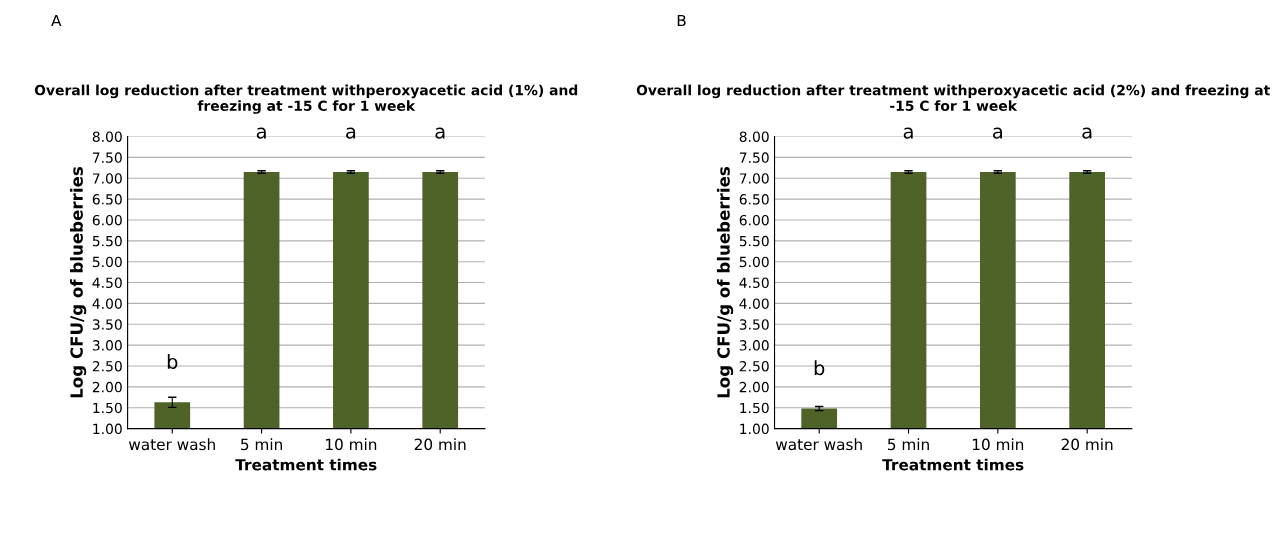 Image resolution: width=1276 pixels, height=546 pixels. I want to click on text: A, so click(56, 20).